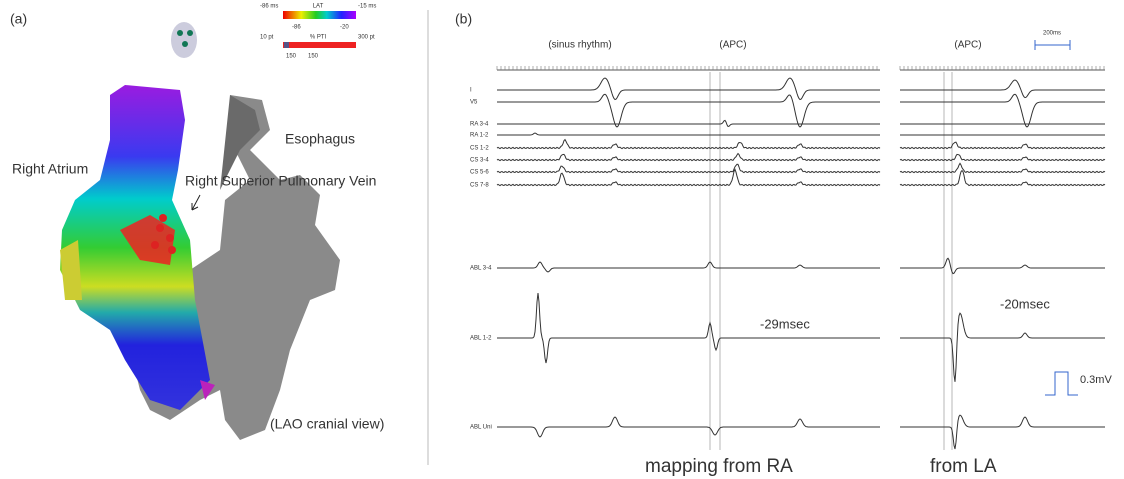 The height and width of the screenshot is (479, 1124). I want to click on caption: from LA, so click(963, 466).